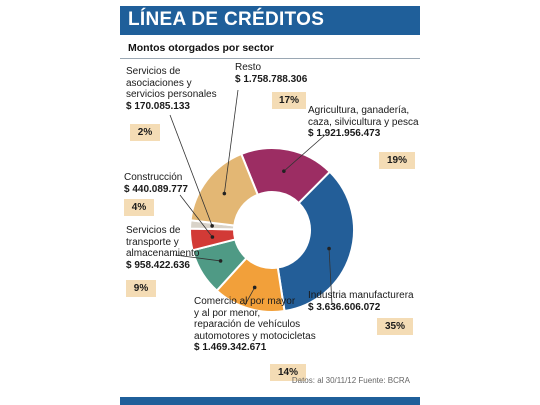 This screenshot has height=405, width=540. What do you see at coordinates (158, 265) in the screenshot?
I see `slice-value: $ 958.422.636` at bounding box center [158, 265].